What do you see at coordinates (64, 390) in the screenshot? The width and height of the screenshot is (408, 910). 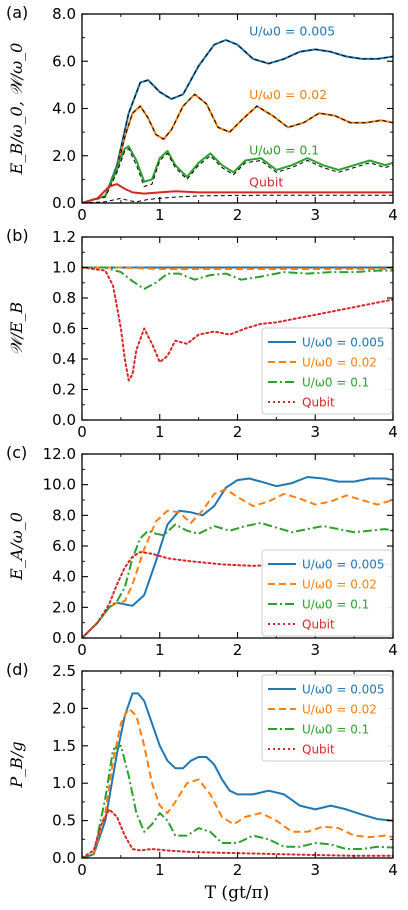 I see `y-tick-label: 0.2` at bounding box center [64, 390].